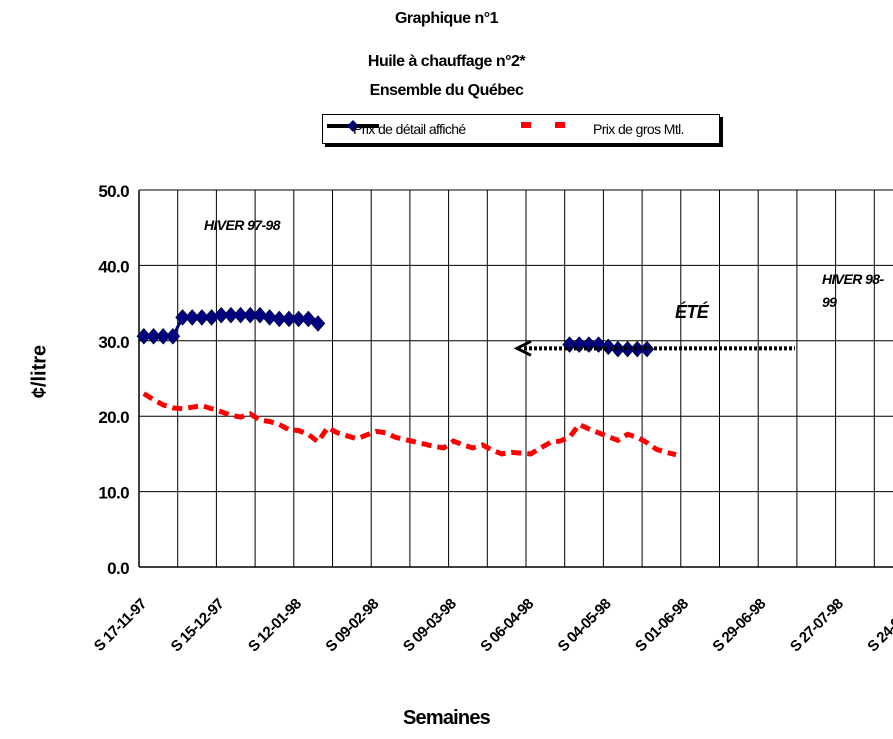 This screenshot has width=893, height=739. What do you see at coordinates (113, 266) in the screenshot?
I see `y-tick-label: 40.0` at bounding box center [113, 266].